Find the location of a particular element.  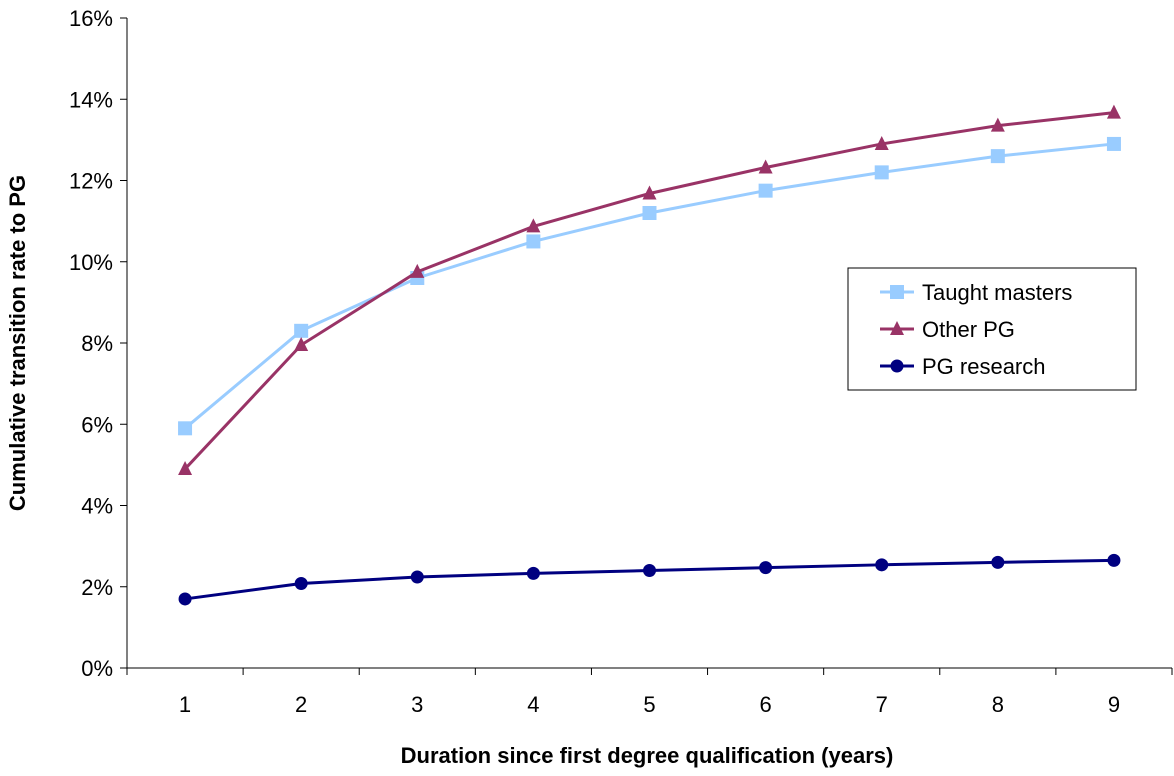

y-ticks: 0% 2% 4% 6% 8% 10% 12% 14% 16% is located at coordinates (98, 343).